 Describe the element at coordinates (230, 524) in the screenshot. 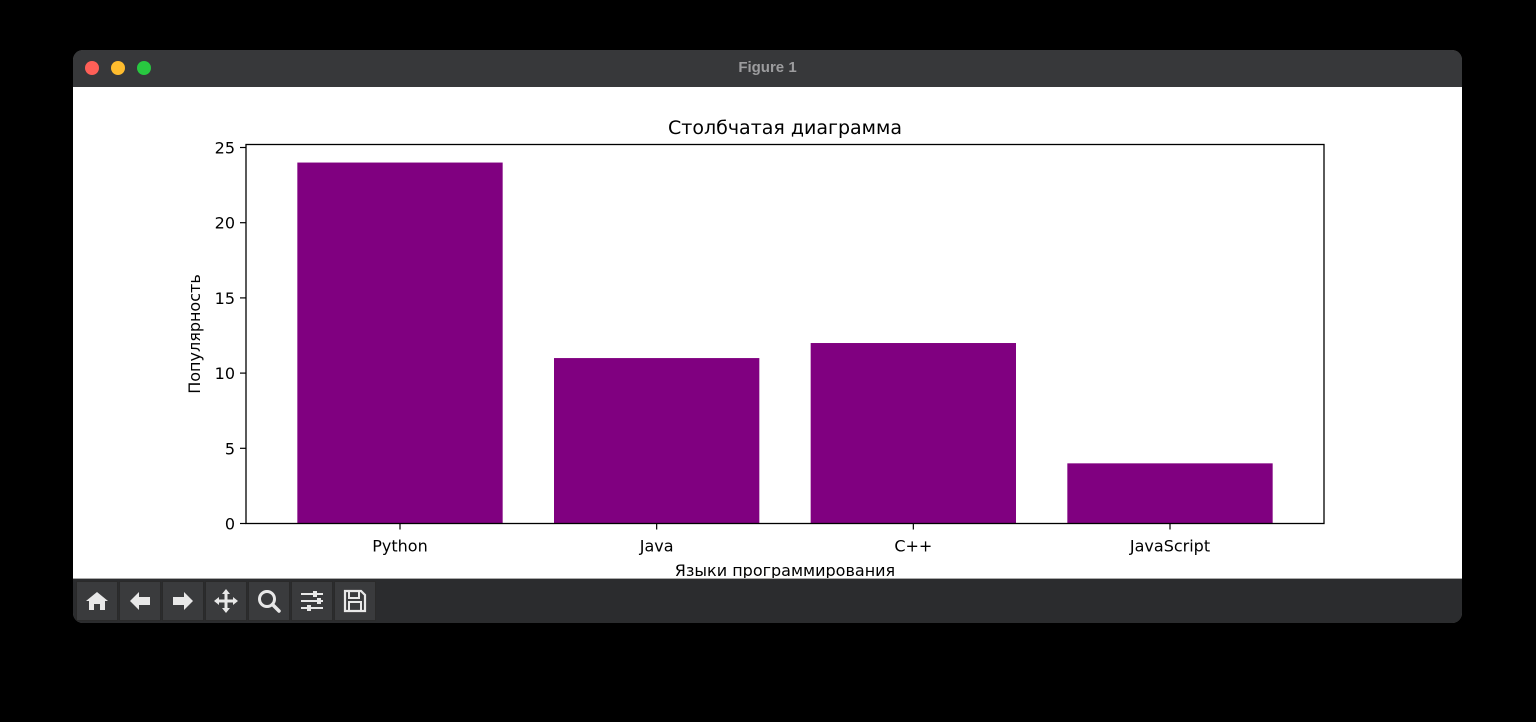

I see `y-tick-label: 0` at that location.